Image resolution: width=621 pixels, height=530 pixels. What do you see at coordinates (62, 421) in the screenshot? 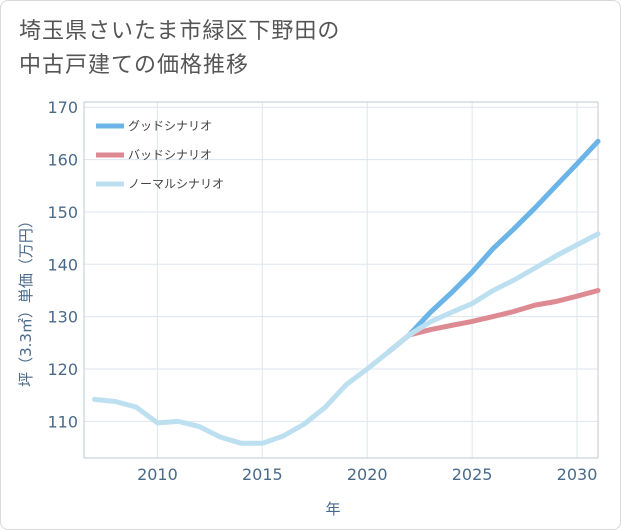
I see `y-tick-label: 110` at bounding box center [62, 421].